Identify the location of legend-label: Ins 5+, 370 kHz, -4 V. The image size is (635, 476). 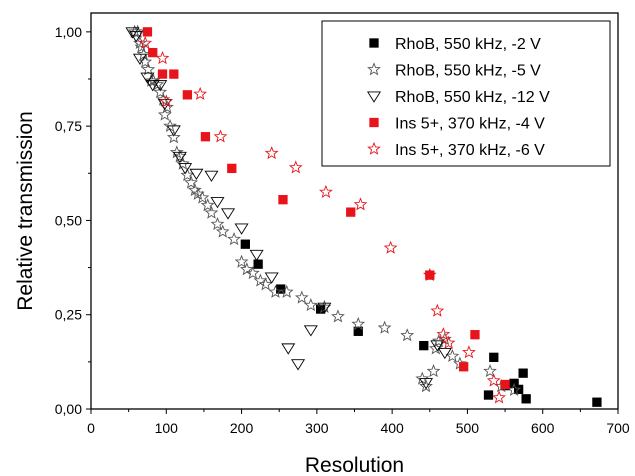
(470, 124).